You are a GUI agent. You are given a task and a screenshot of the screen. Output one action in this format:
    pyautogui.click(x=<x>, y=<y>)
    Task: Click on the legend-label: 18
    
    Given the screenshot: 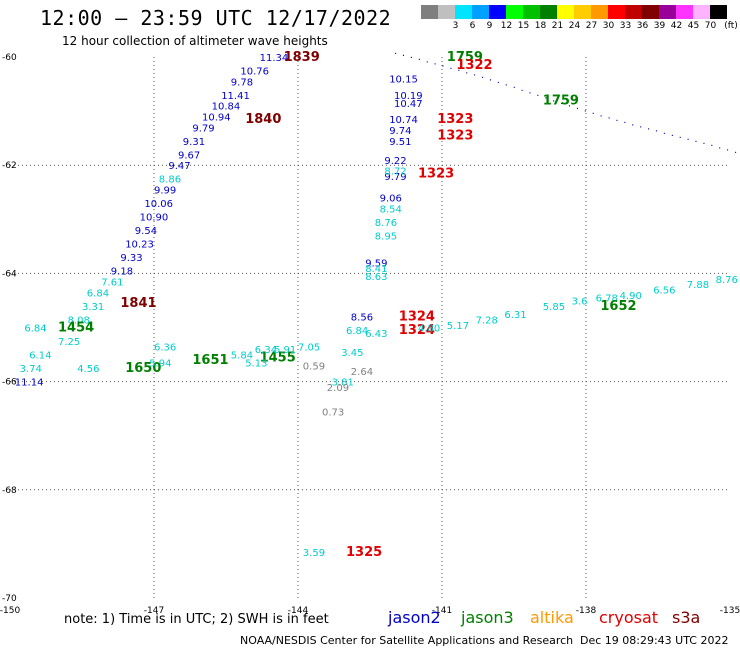 What is the action you would take?
    pyautogui.click(x=540, y=26)
    